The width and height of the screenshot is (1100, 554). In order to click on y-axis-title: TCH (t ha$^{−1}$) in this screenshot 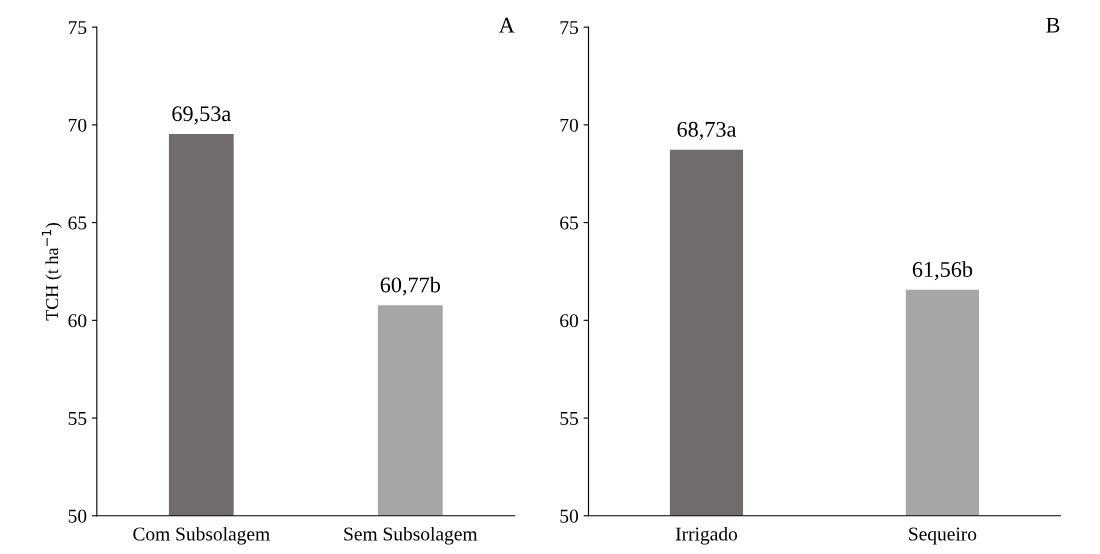, I will do `click(51, 272)`.